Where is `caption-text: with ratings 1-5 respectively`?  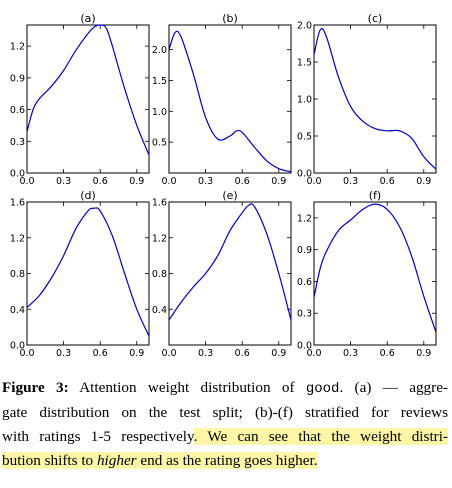 caption-text: with ratings 1-5 respectively is located at coordinates (98, 436).